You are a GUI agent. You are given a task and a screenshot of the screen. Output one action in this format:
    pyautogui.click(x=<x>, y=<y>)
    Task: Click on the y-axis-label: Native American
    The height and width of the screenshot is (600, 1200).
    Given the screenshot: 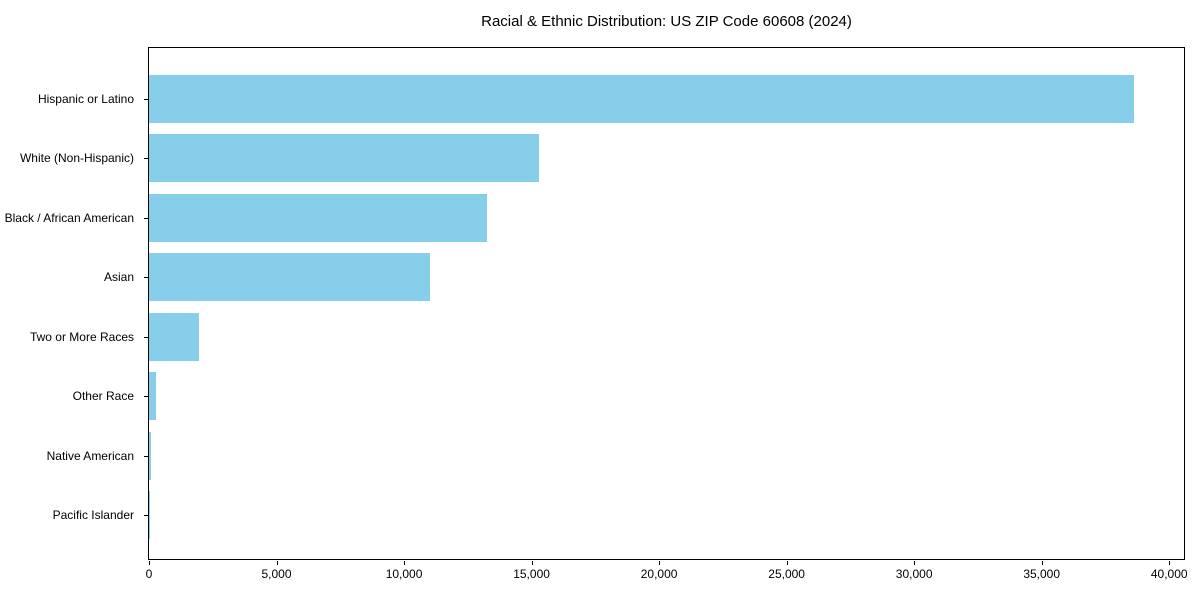 What is the action you would take?
    pyautogui.click(x=90, y=455)
    